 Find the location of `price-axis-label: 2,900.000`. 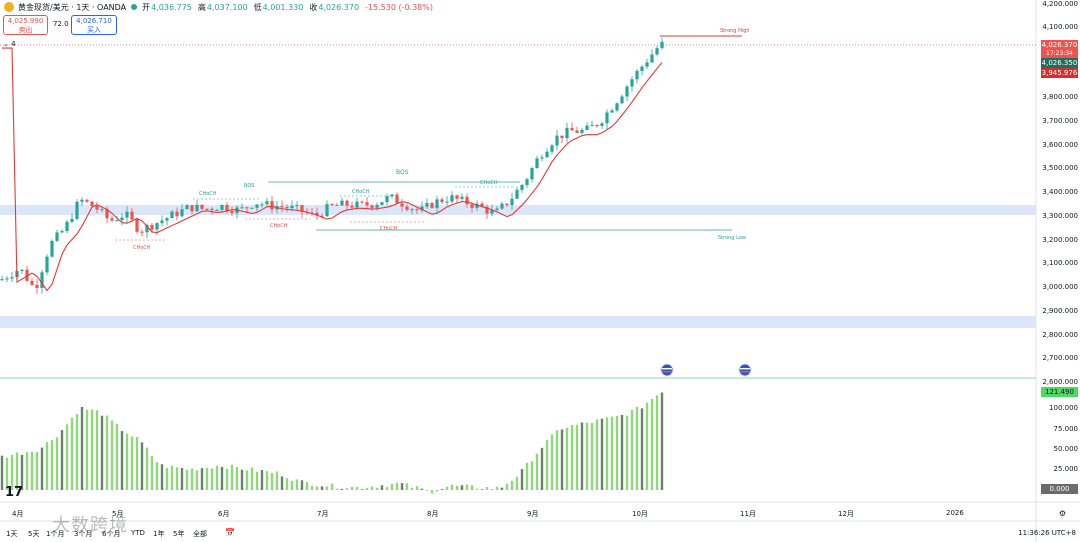

price-axis-label: 2,900.000 is located at coordinates (1060, 311).